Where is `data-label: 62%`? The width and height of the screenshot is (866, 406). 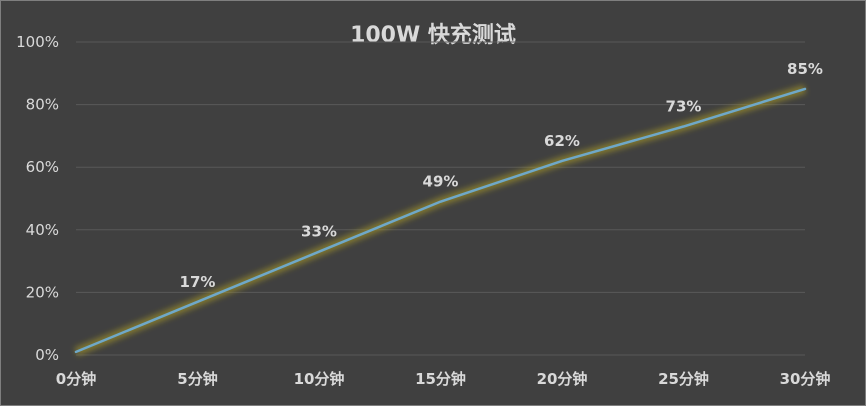 data-label: 62% is located at coordinates (562, 141).